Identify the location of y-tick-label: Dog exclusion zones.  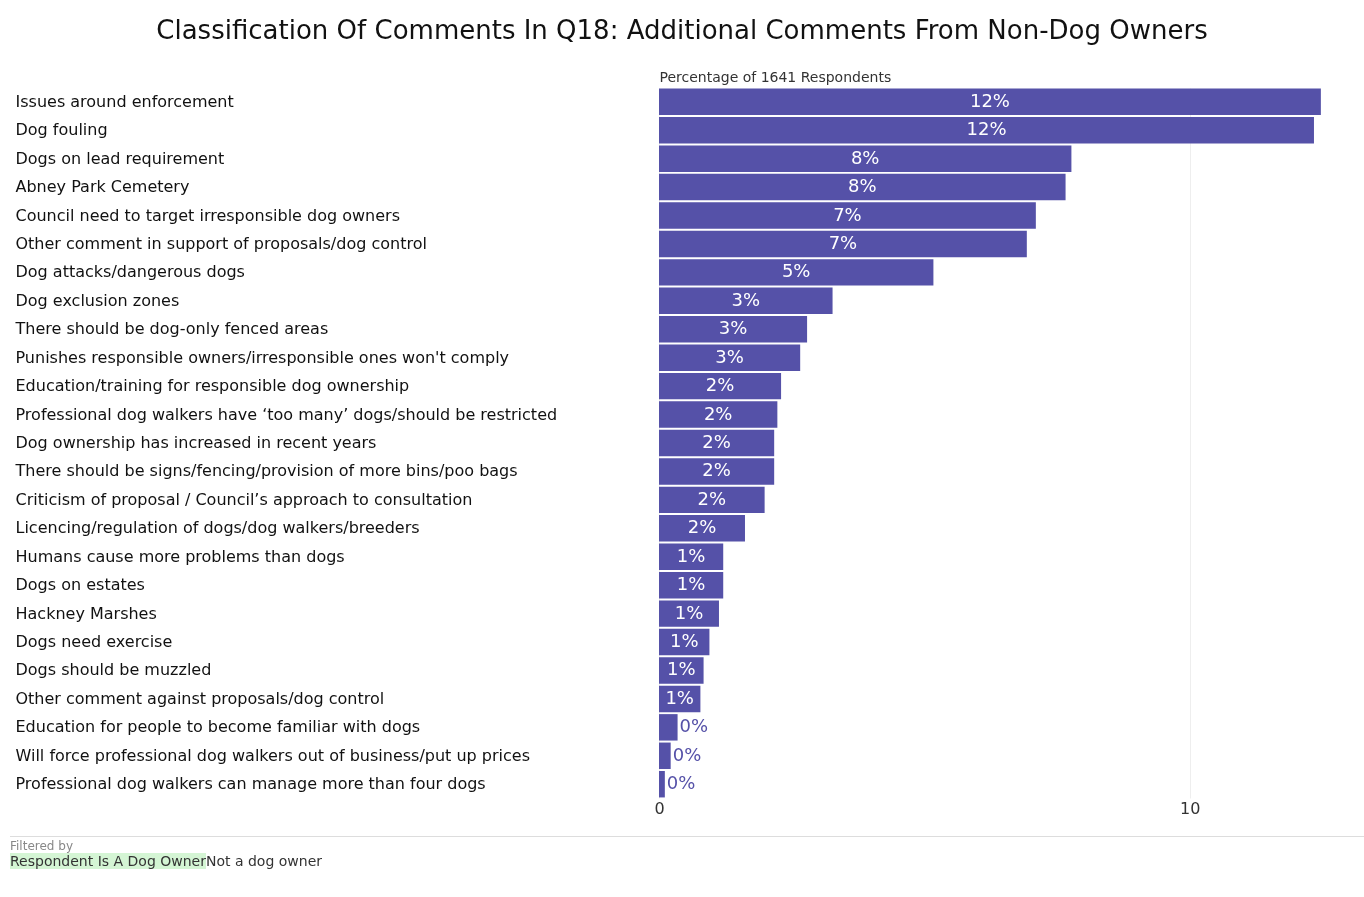
(97, 300).